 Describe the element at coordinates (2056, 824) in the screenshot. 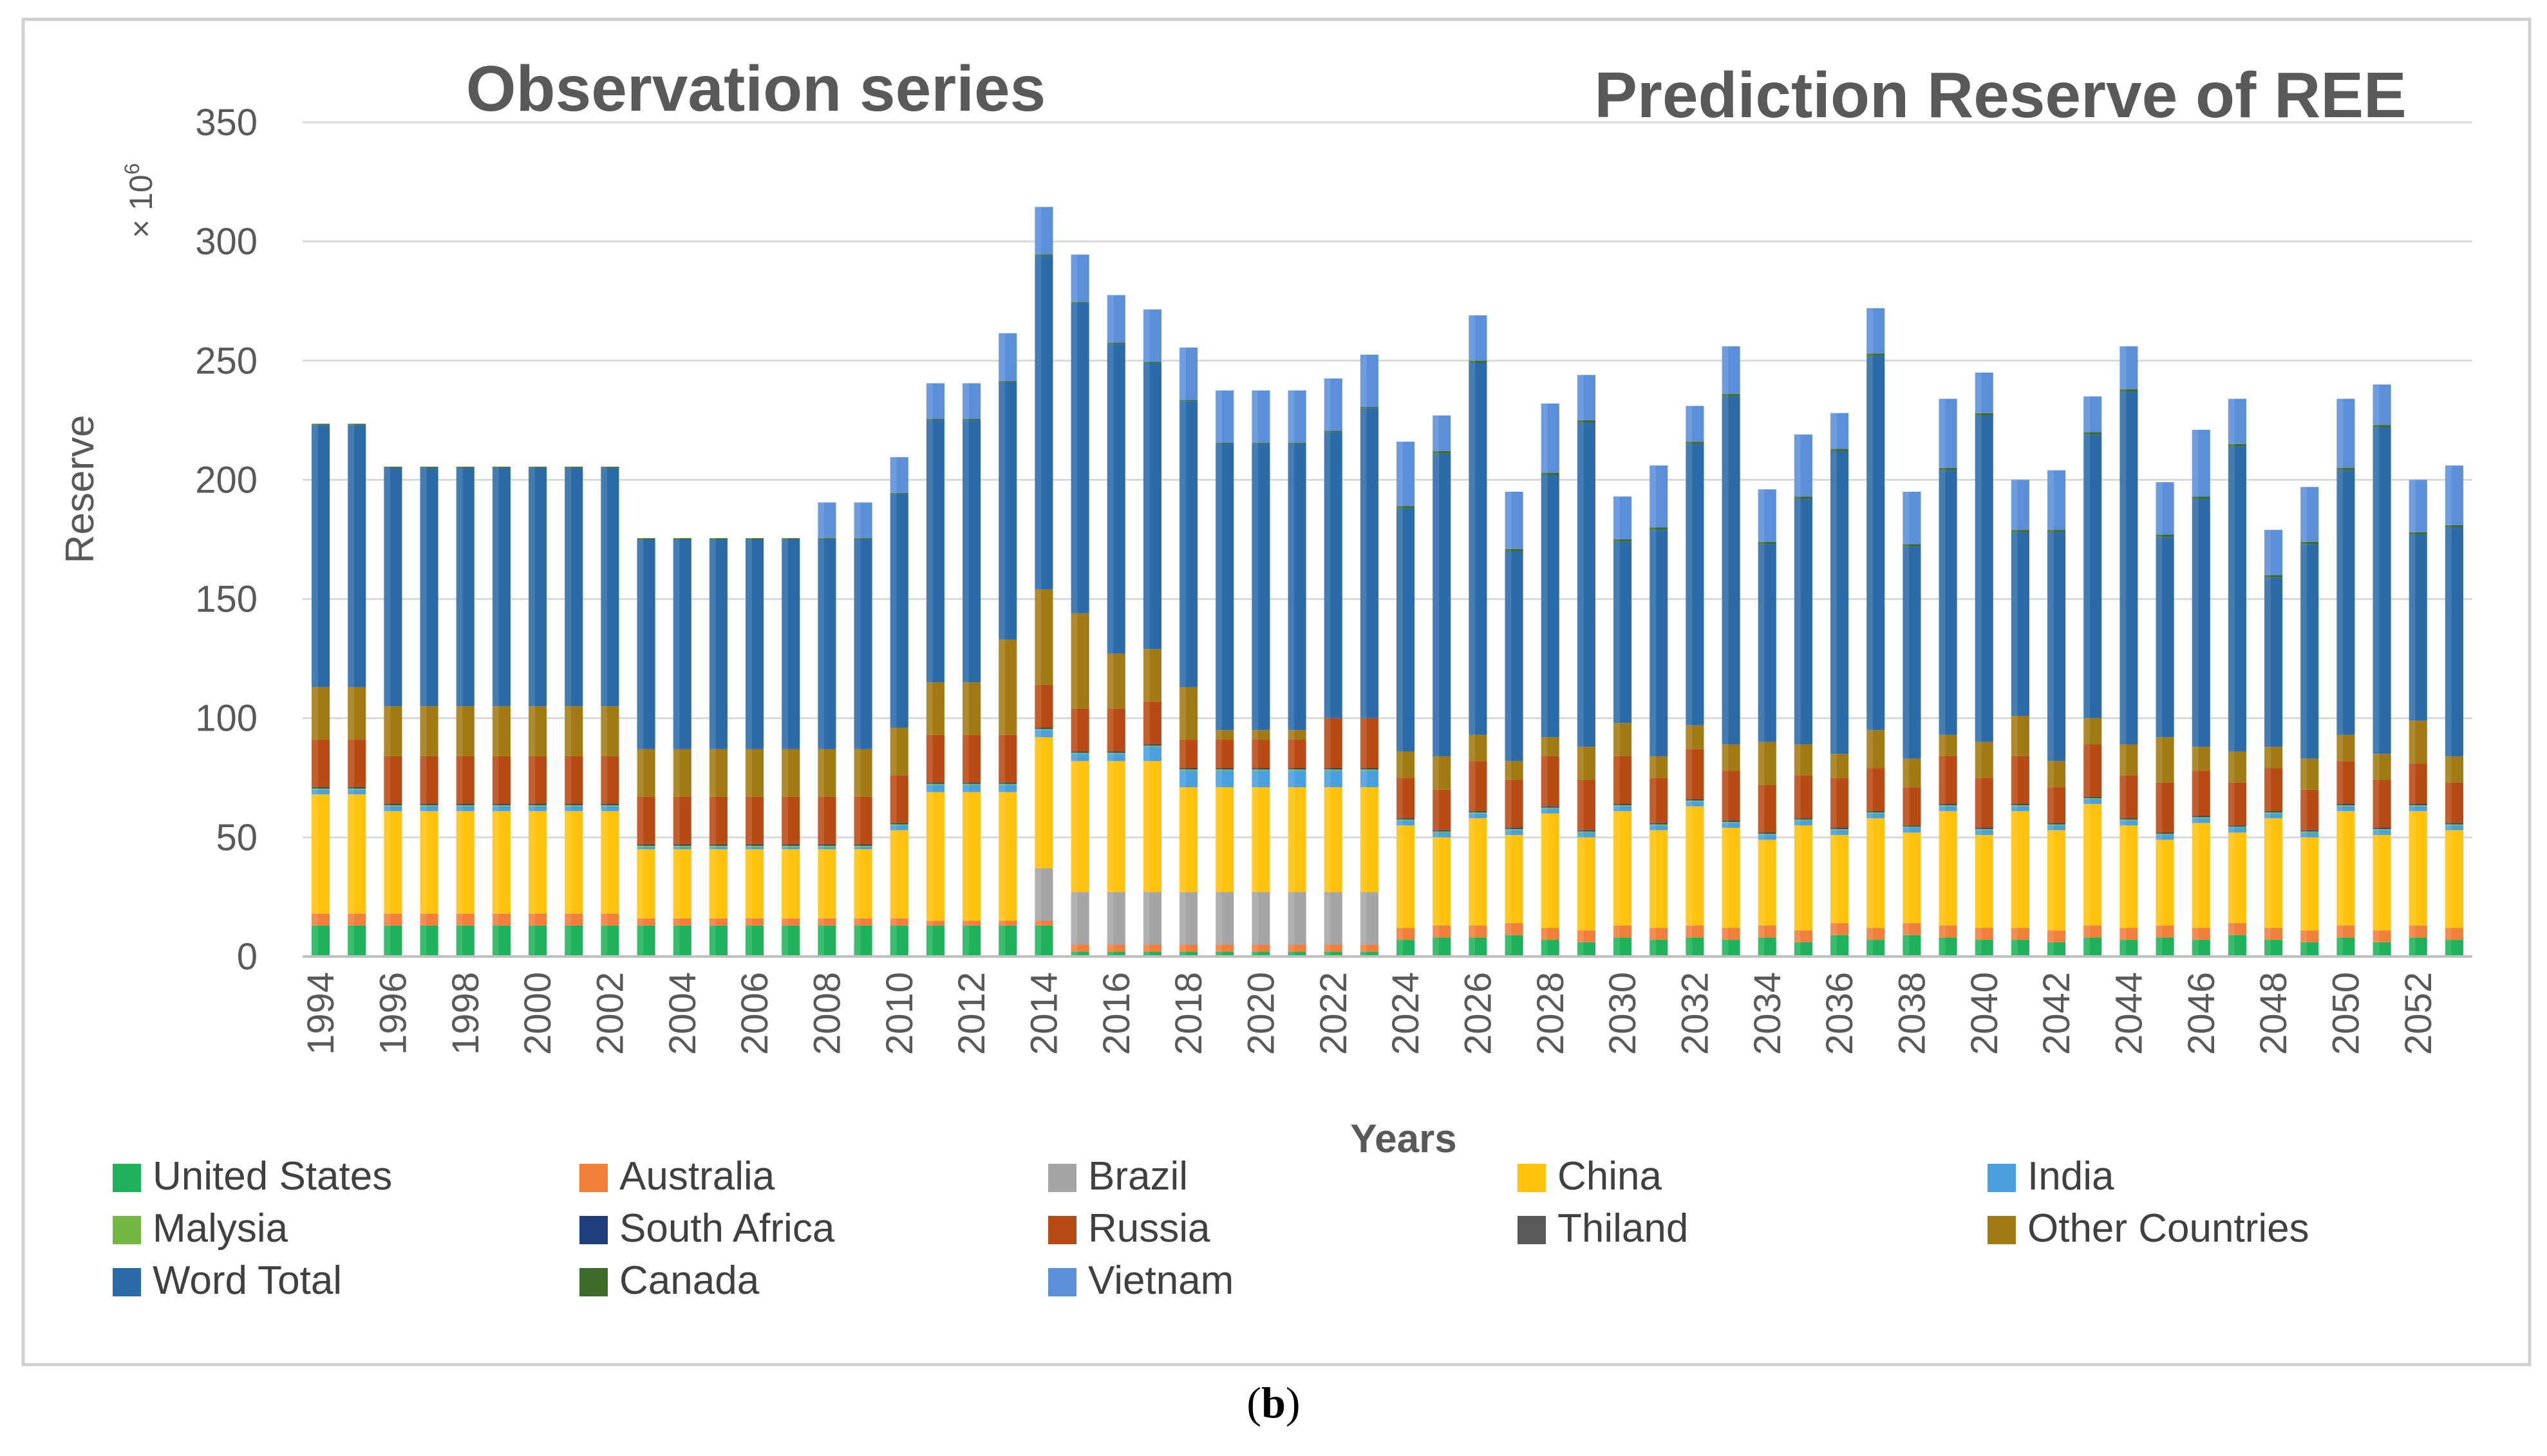

I see `bar-south-africa-2042` at that location.